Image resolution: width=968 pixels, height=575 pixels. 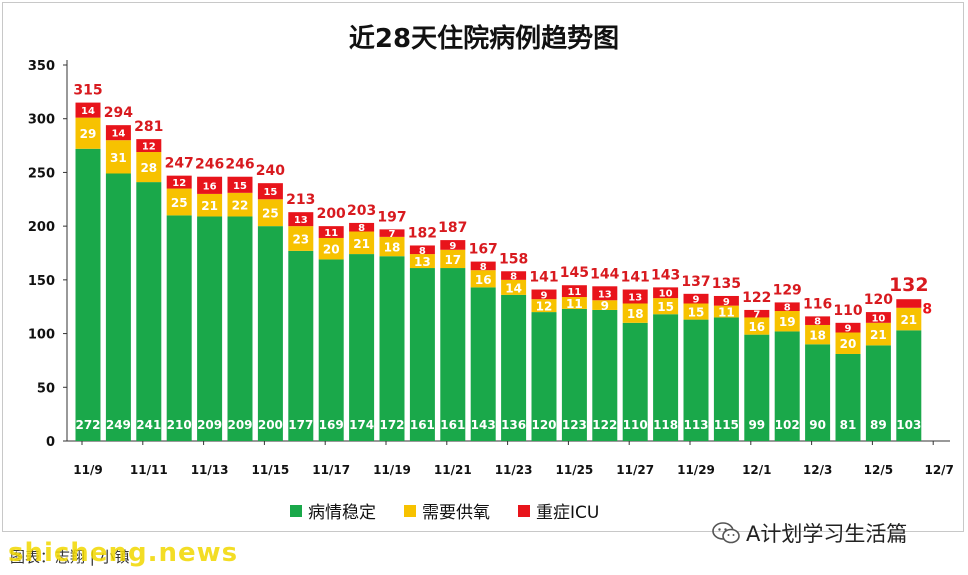 What do you see at coordinates (118, 425) in the screenshot?
I see `data-label-stable: 249` at bounding box center [118, 425].